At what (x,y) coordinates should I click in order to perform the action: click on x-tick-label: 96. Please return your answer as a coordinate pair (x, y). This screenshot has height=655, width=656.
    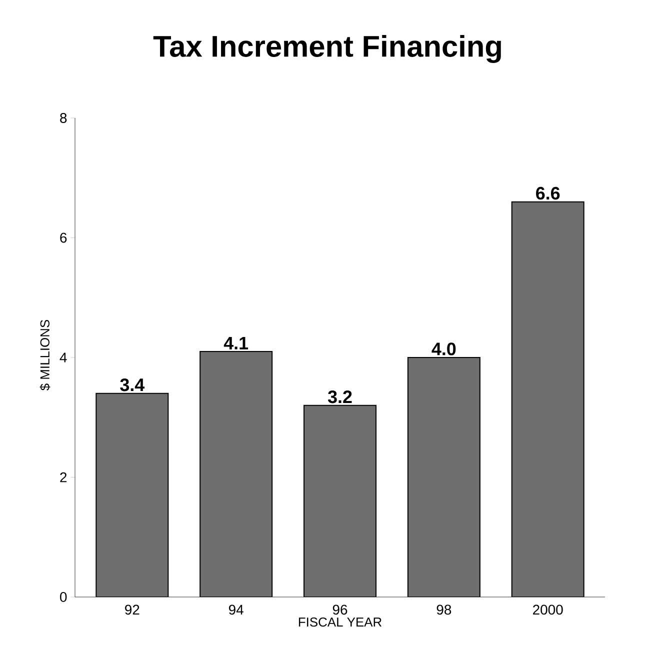
    Looking at the image, I should click on (340, 609).